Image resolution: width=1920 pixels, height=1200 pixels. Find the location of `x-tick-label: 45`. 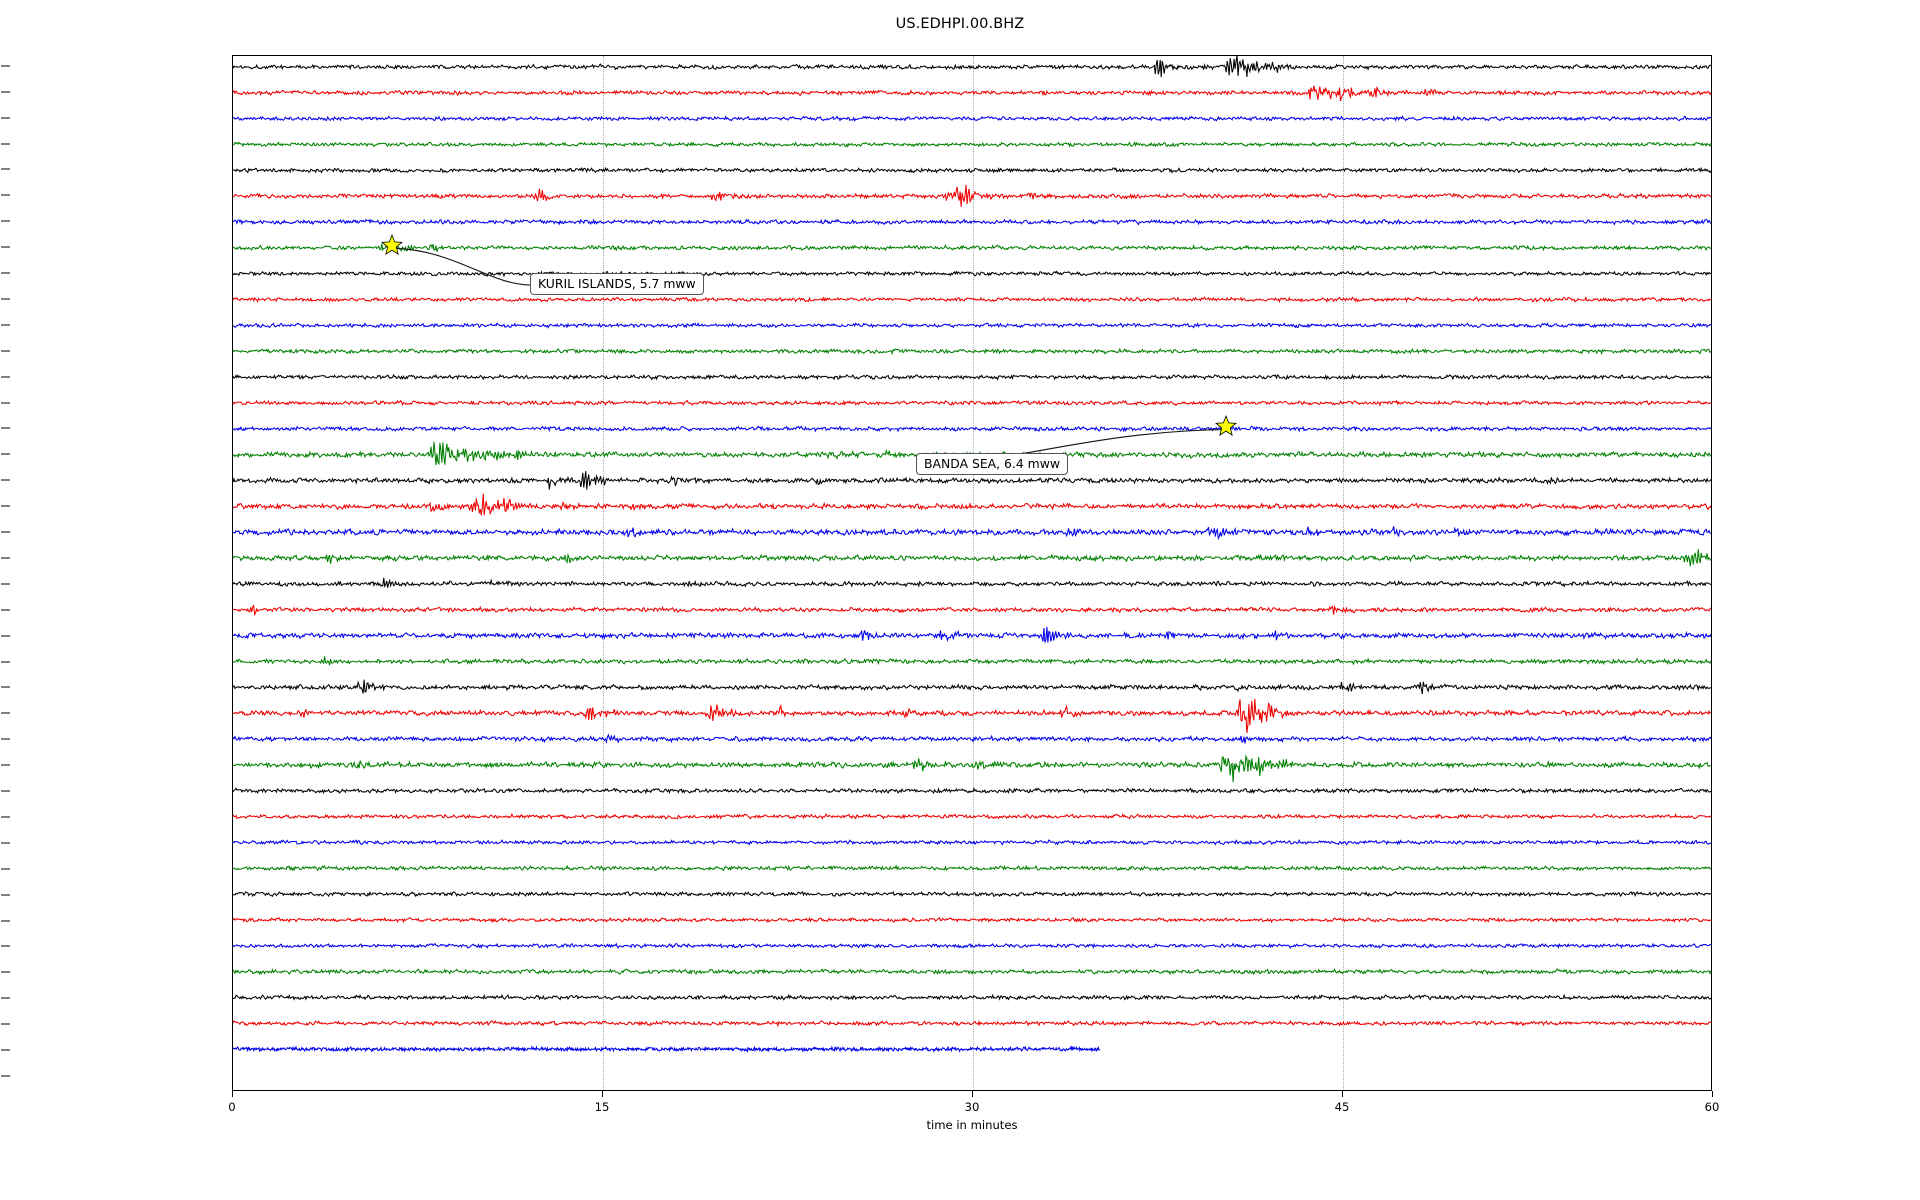

x-tick-label: 45 is located at coordinates (1342, 1107).